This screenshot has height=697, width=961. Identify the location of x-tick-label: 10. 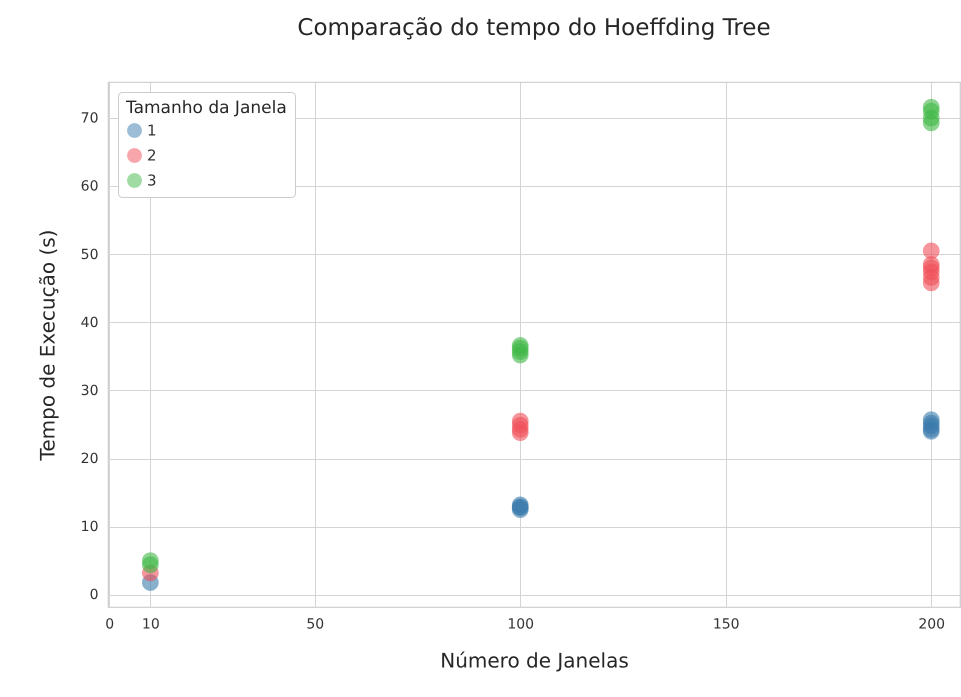
(151, 624).